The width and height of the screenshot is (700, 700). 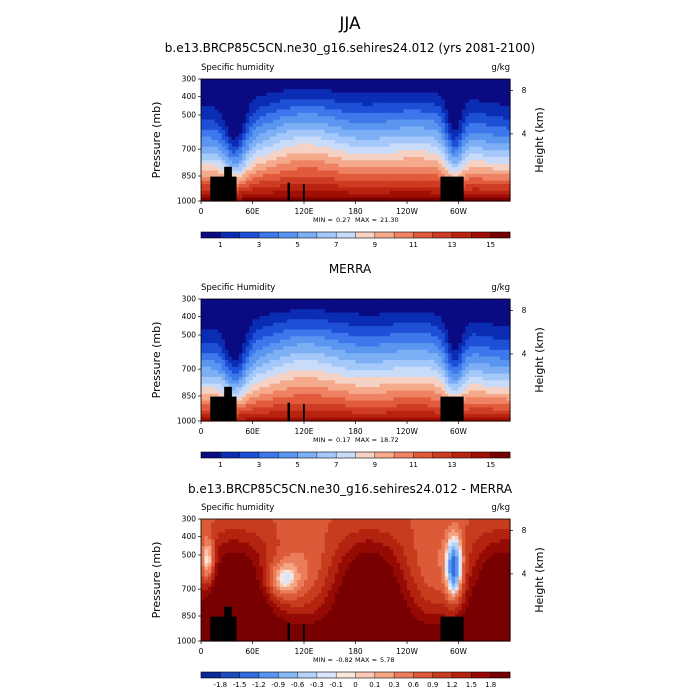 I want to click on x-tick-label: 60W, so click(x=459, y=211).